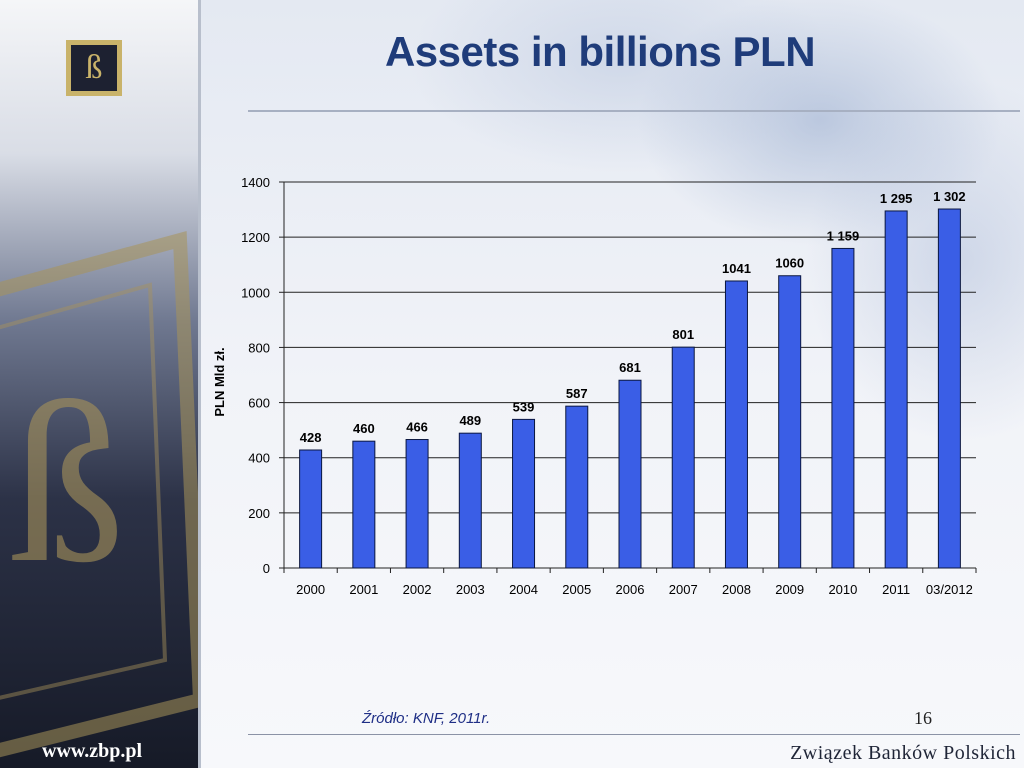 The width and height of the screenshot is (1024, 768). What do you see at coordinates (576, 589) in the screenshot?
I see `x-tick-label: 2005` at bounding box center [576, 589].